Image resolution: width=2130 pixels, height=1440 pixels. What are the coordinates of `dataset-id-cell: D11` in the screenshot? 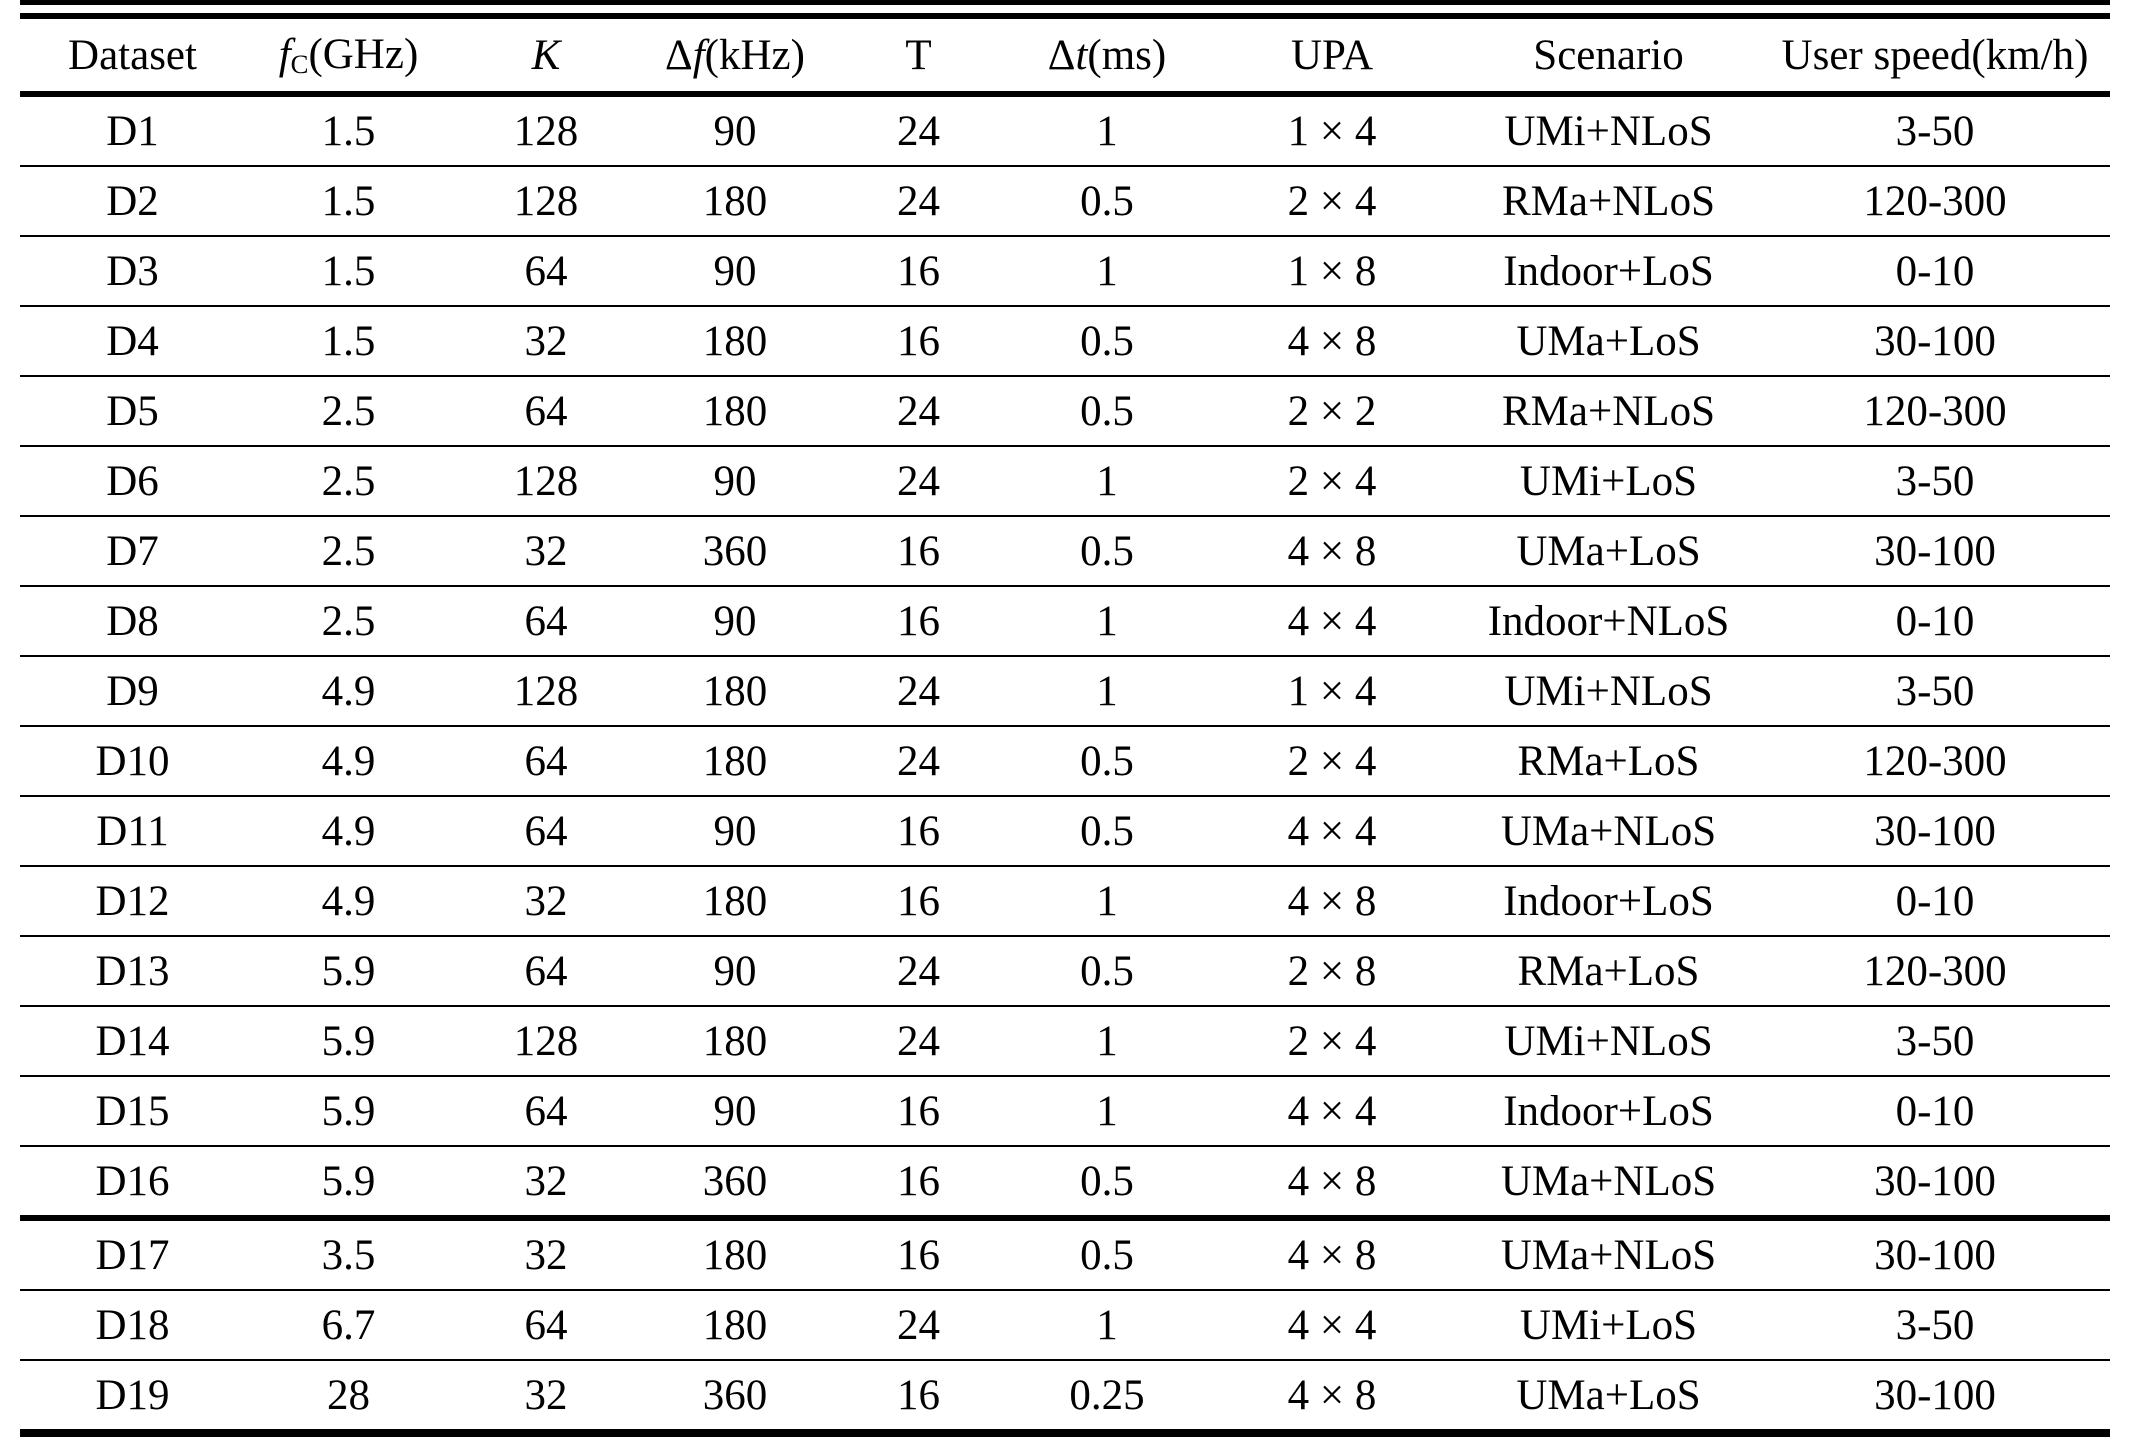 It's located at (132, 831).